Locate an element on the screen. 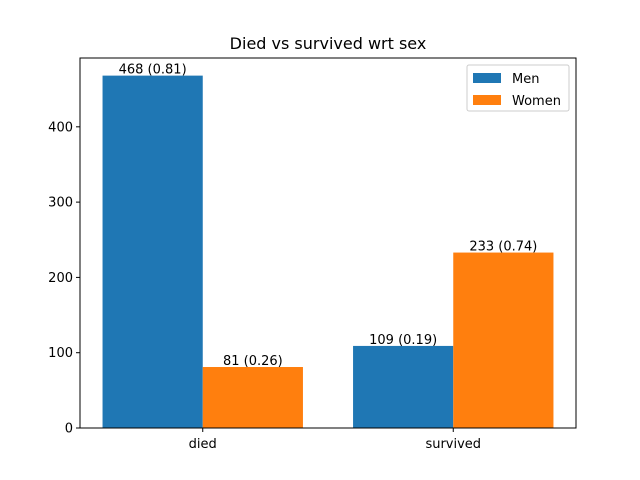  legend-swatch-women is located at coordinates (487, 100).